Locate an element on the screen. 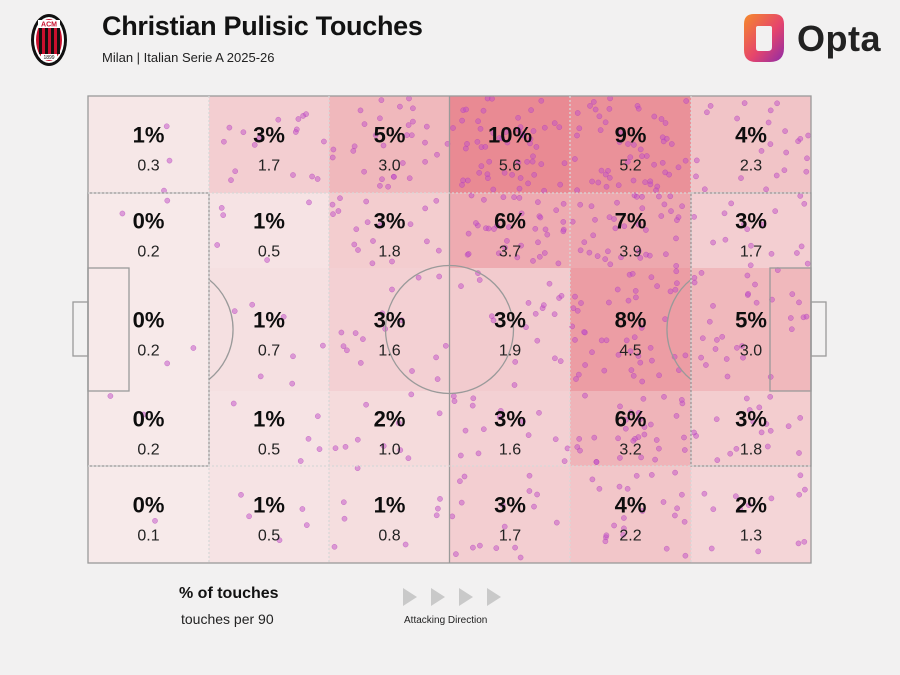  crest-text: ACM is located at coordinates (49, 25).